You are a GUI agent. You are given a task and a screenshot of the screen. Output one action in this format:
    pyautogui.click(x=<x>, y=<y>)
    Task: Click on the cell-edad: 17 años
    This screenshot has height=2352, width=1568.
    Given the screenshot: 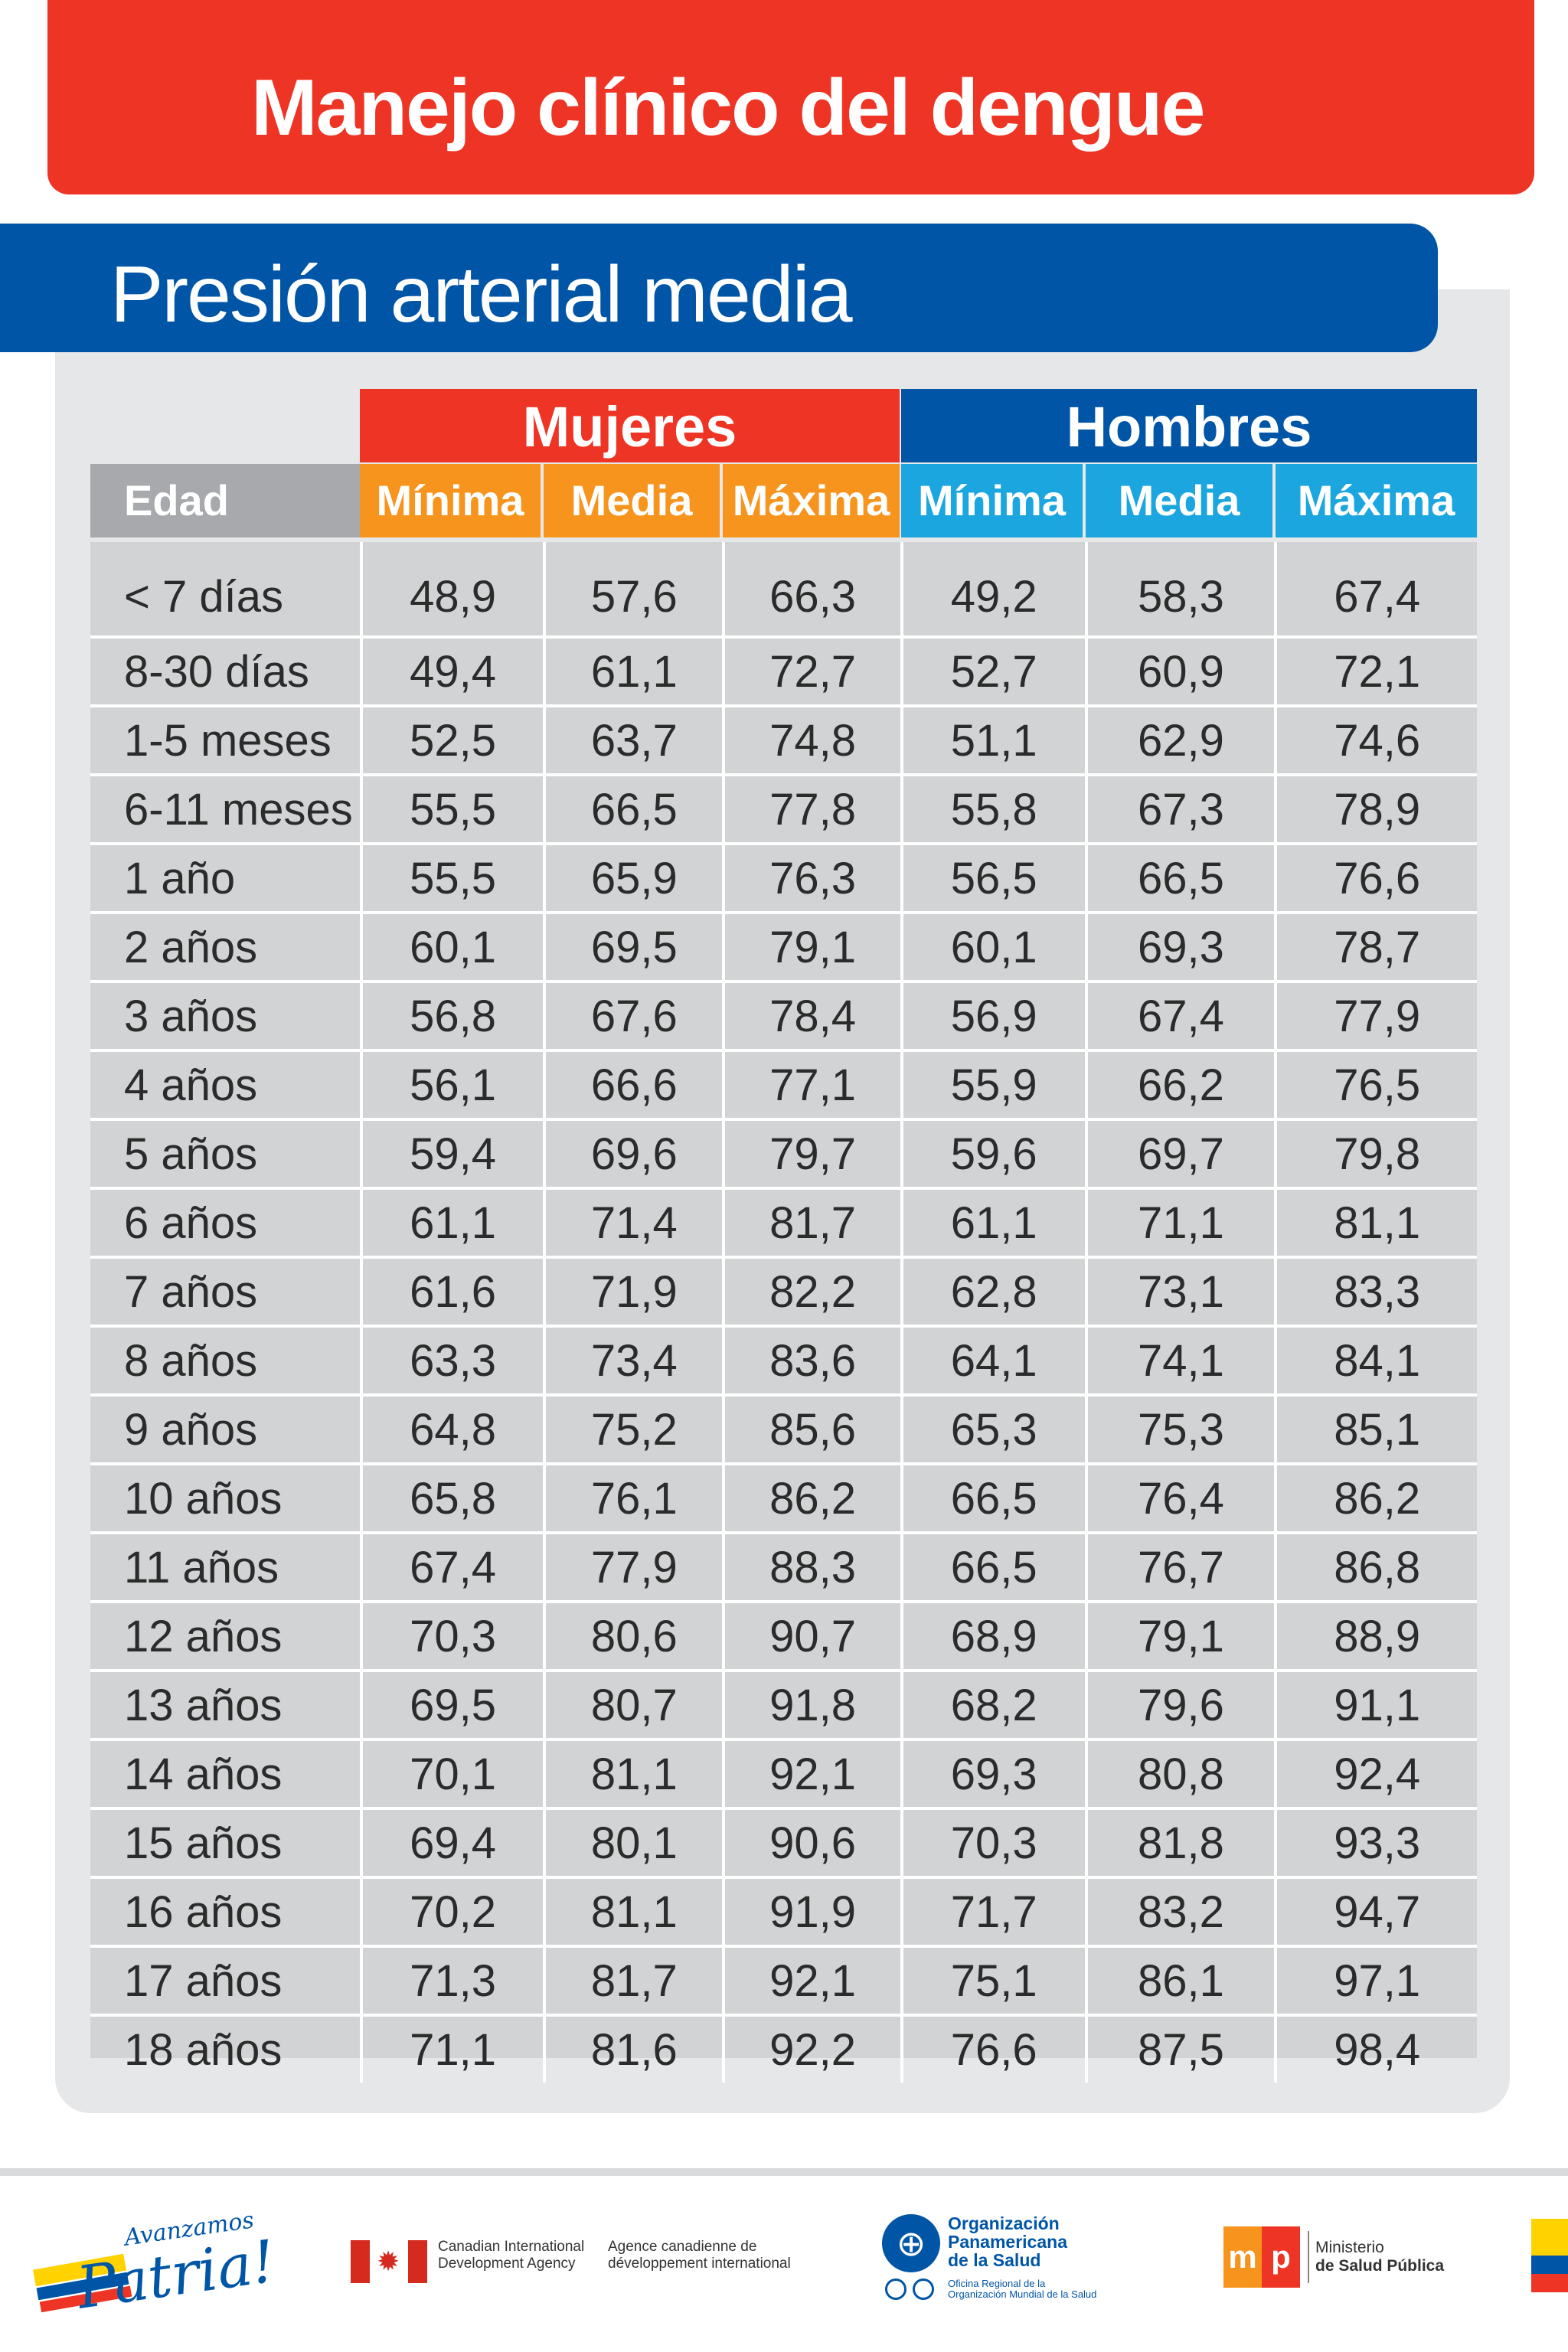 What is the action you would take?
    pyautogui.click(x=226, y=1981)
    